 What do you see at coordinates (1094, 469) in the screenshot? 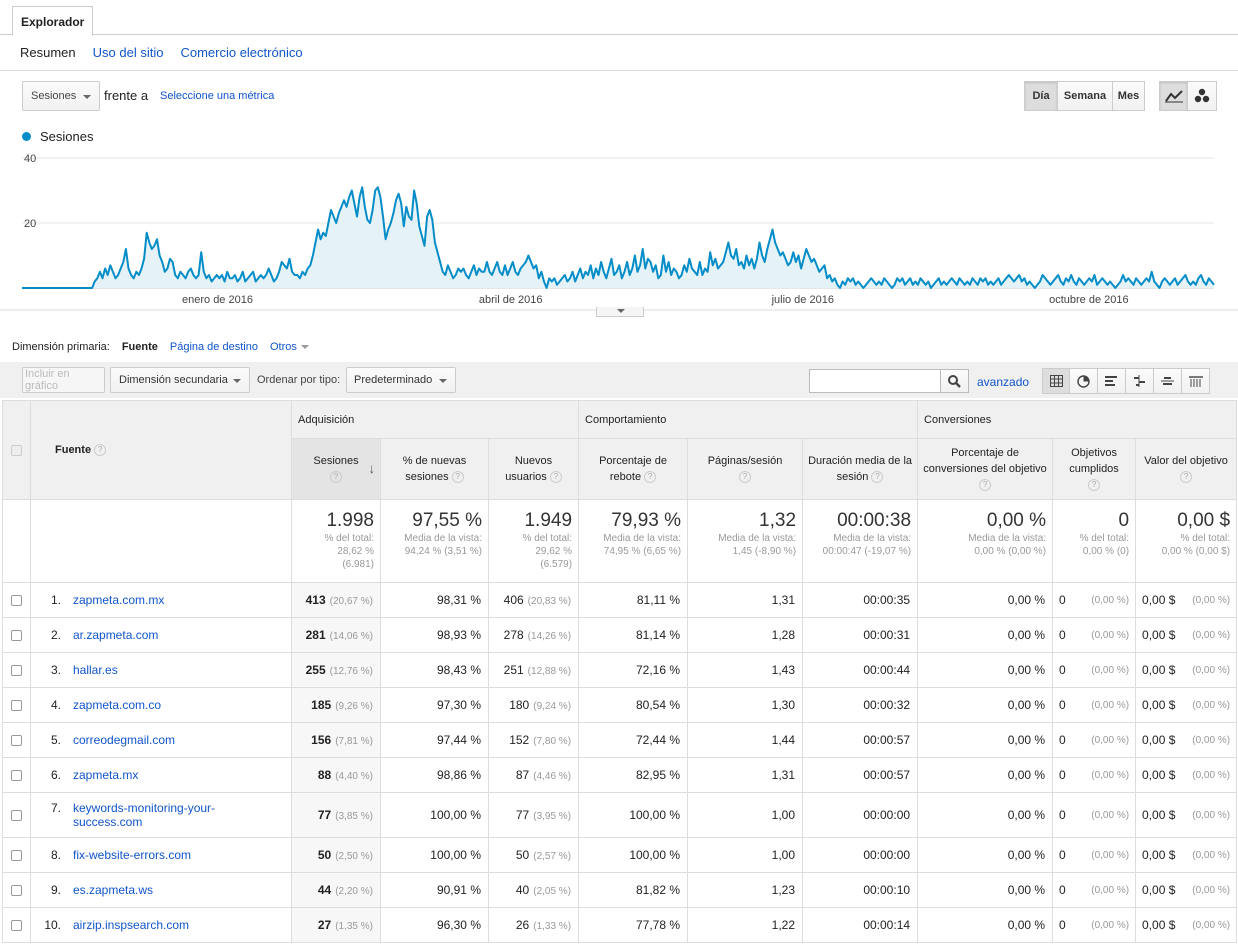
I see `header-goal-completions: Objetivos cumplidos?` at bounding box center [1094, 469].